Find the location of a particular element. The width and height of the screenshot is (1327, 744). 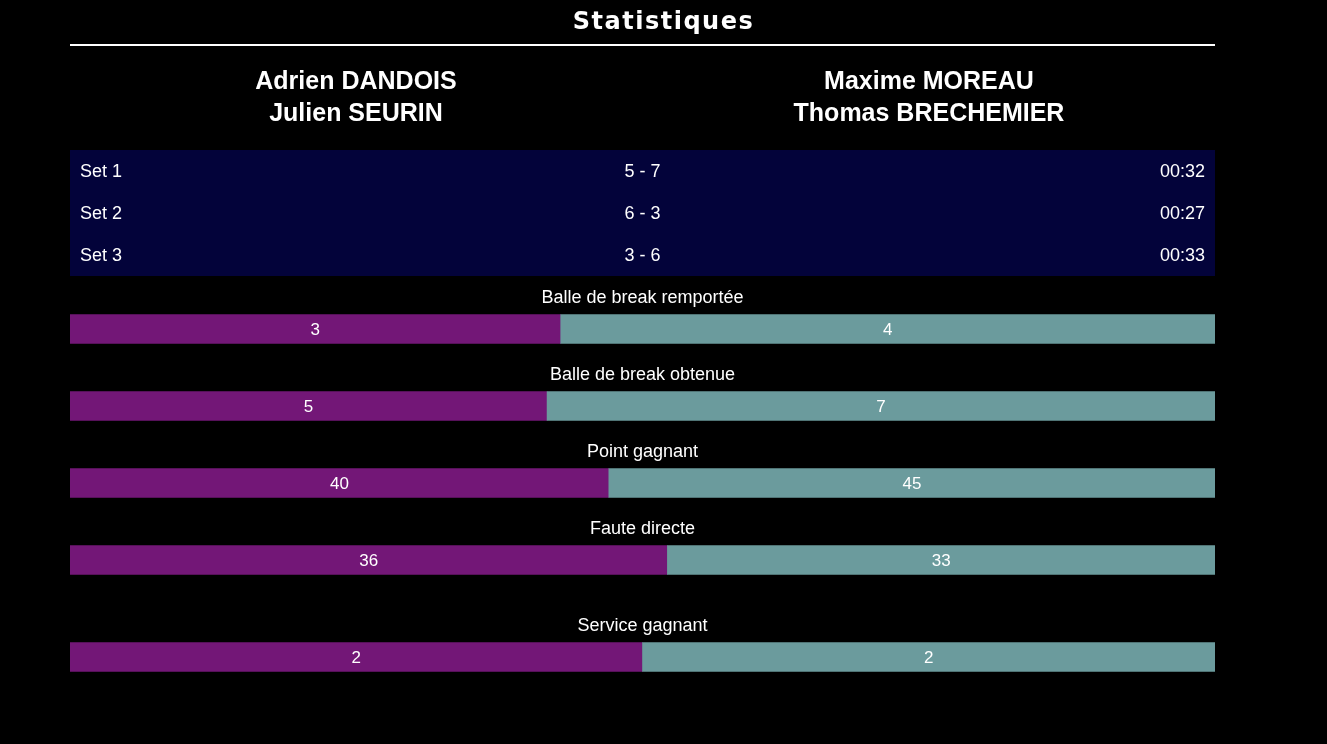

text: Maxime MOREAU Thomas BRECHEMIER is located at coordinates (929, 96).